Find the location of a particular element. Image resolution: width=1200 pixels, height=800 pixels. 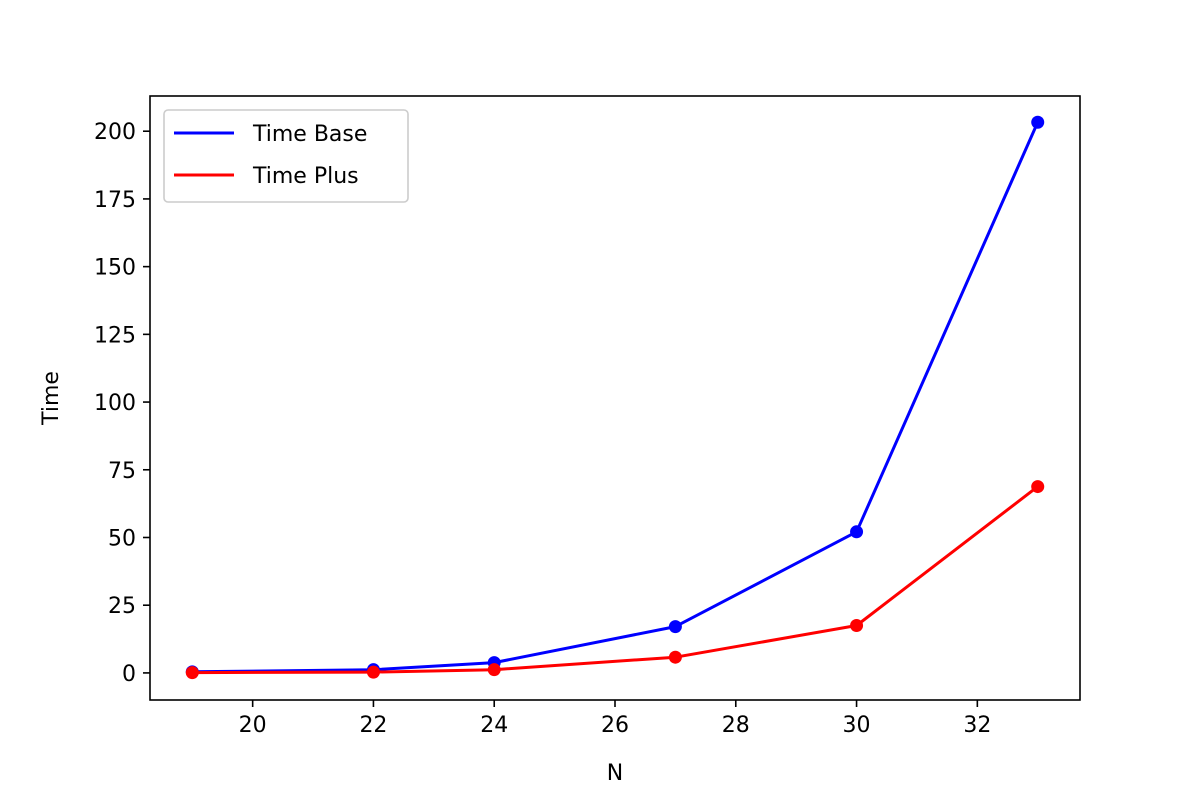

legend: Time Base Time Plus is located at coordinates (286, 156).